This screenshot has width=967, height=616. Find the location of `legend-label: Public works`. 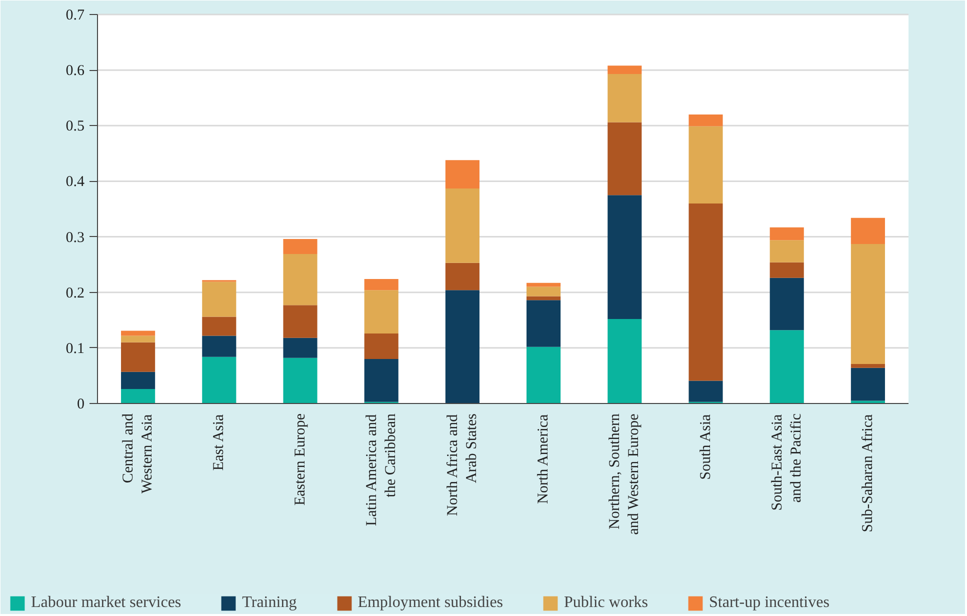

legend-label: Public works is located at coordinates (606, 603).